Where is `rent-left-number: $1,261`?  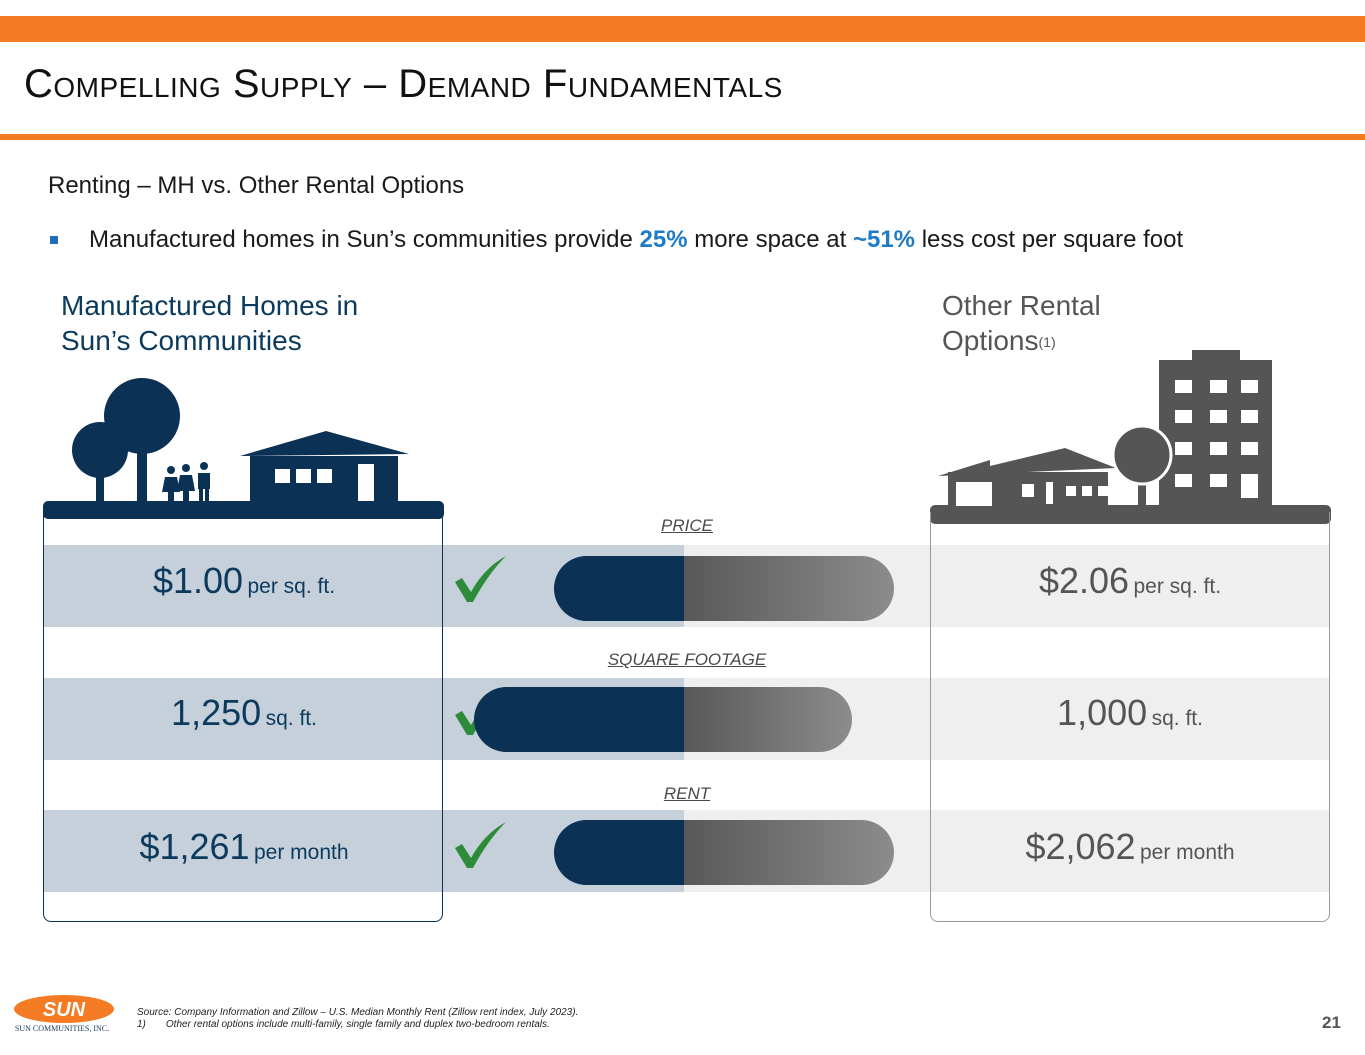
rent-left-number: $1,261 is located at coordinates (194, 846).